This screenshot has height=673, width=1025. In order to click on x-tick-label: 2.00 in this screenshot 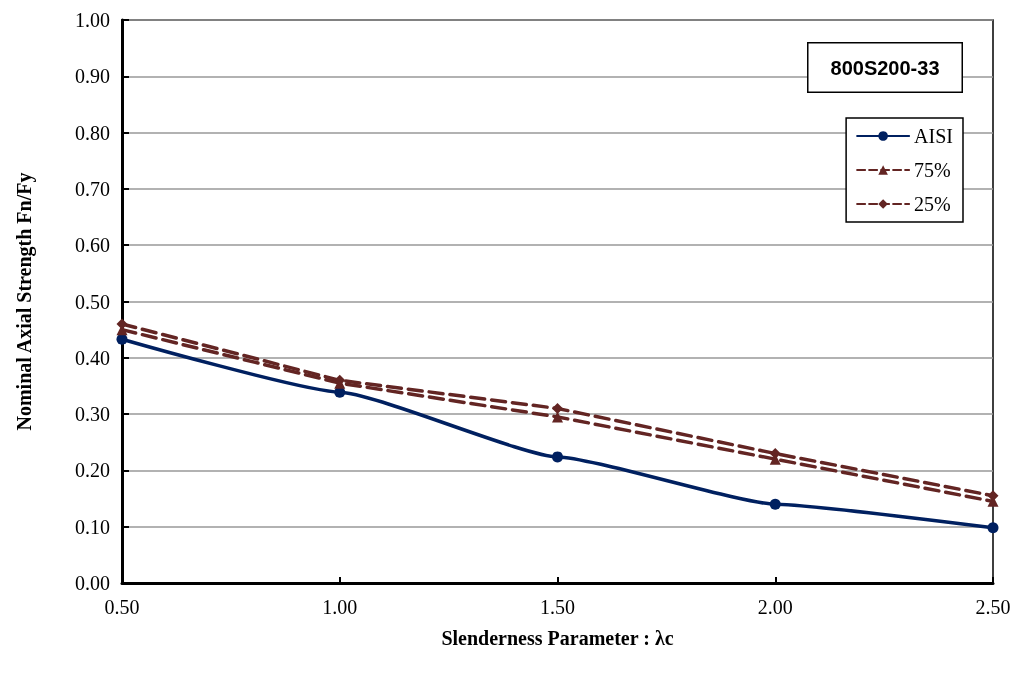, I will do `click(775, 607)`.